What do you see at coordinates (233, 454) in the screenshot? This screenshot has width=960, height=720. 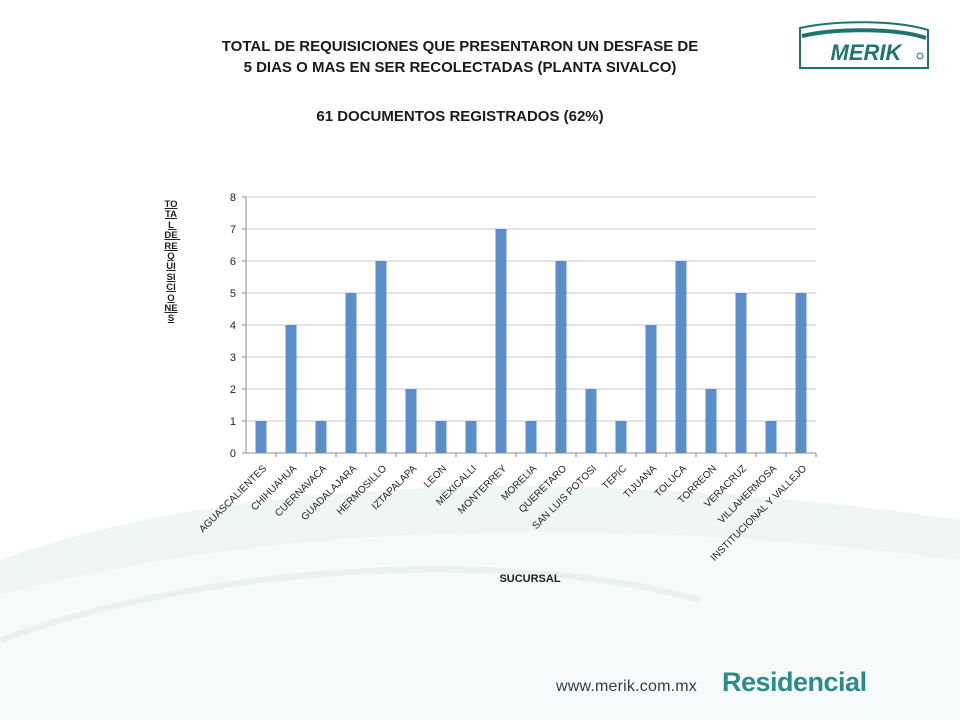 I see `y-tick-label: 0` at bounding box center [233, 454].